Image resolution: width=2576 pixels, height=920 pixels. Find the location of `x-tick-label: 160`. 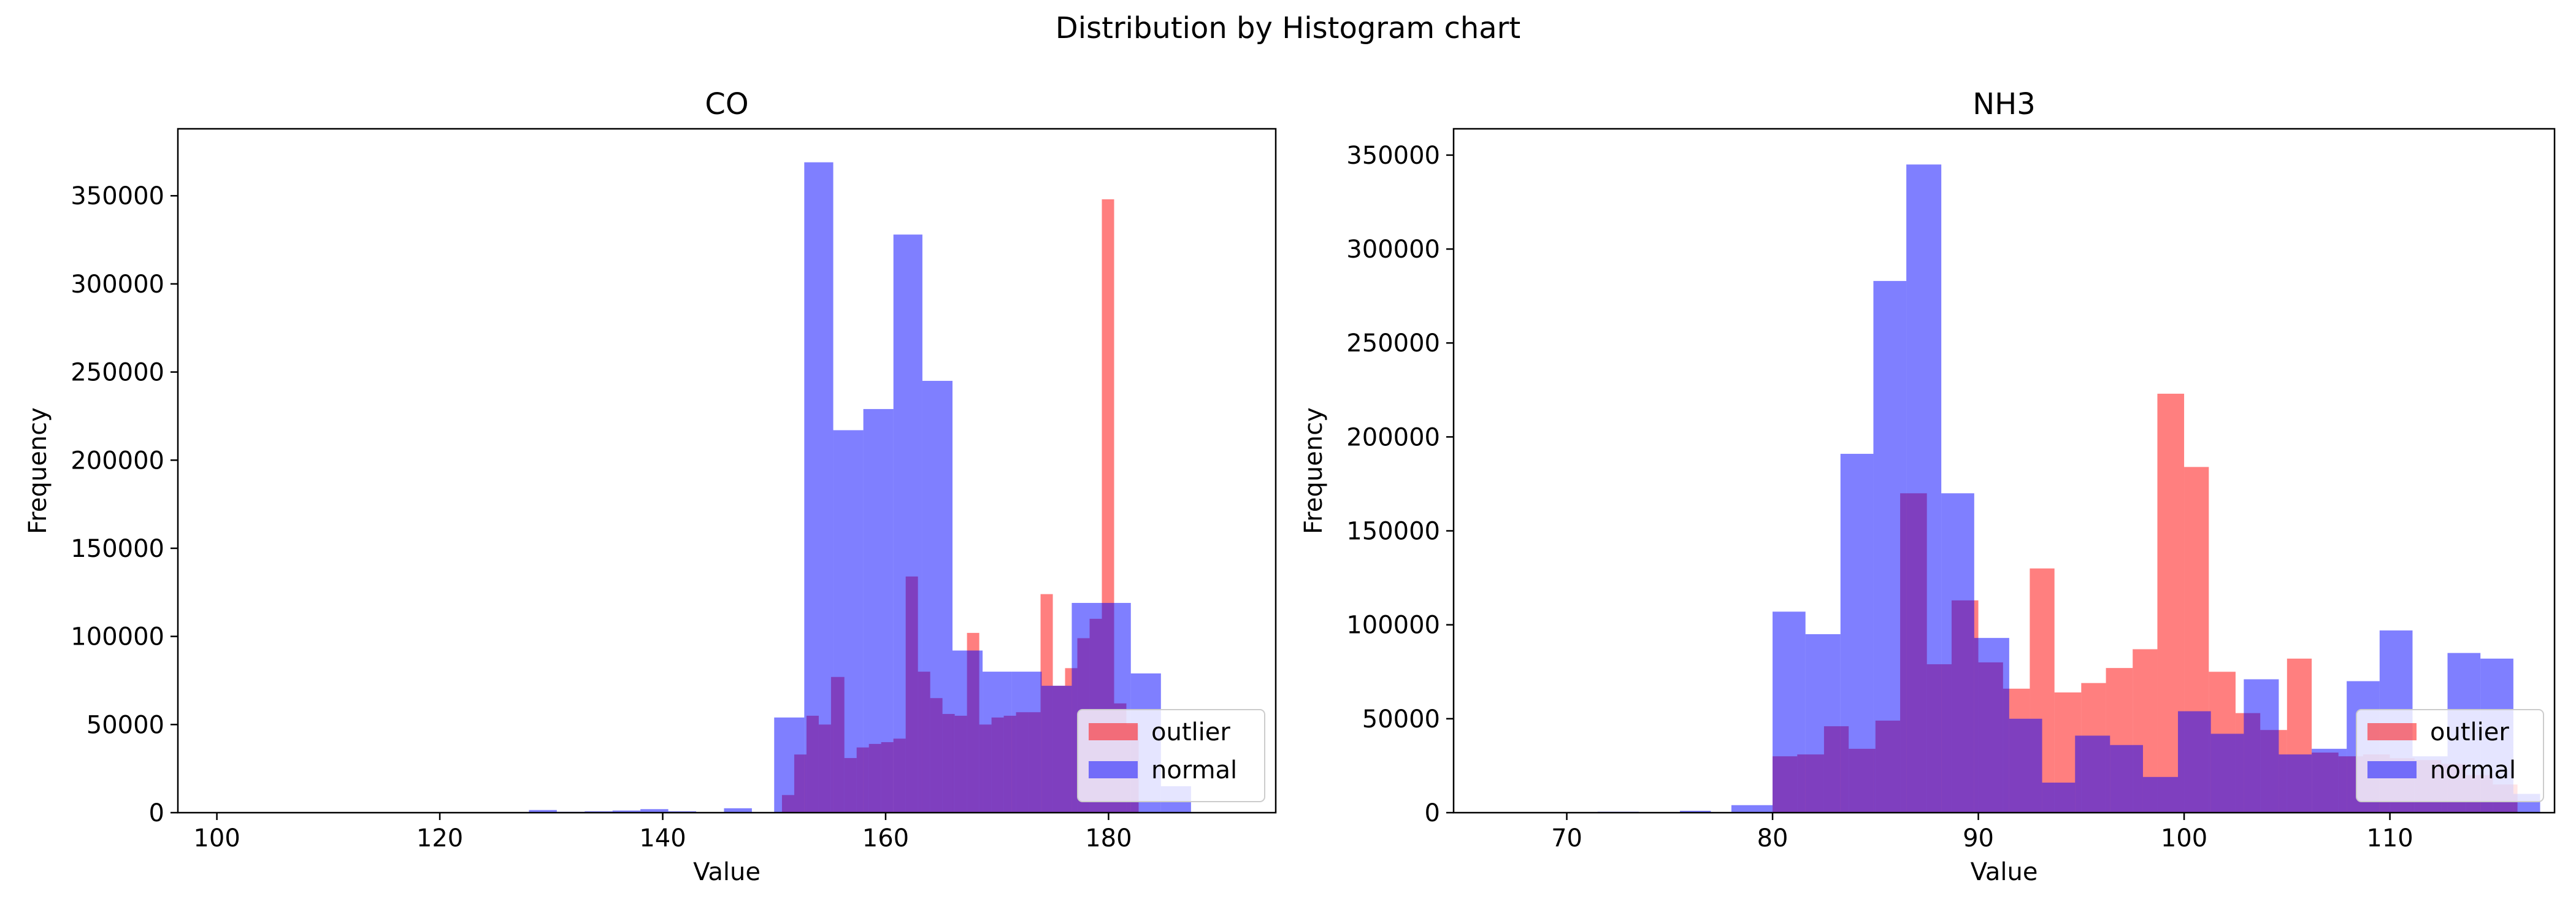

x-tick-label: 160 is located at coordinates (885, 838).